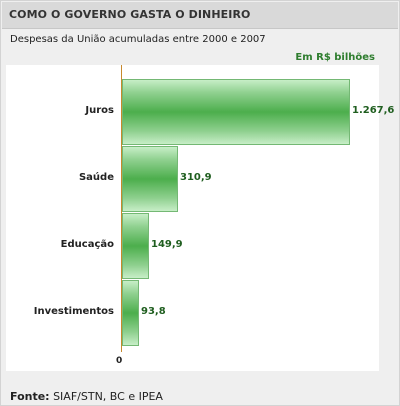 Image resolution: width=400 pixels, height=406 pixels. Describe the element at coordinates (167, 244) in the screenshot. I see `value-label: 149,9` at that location.